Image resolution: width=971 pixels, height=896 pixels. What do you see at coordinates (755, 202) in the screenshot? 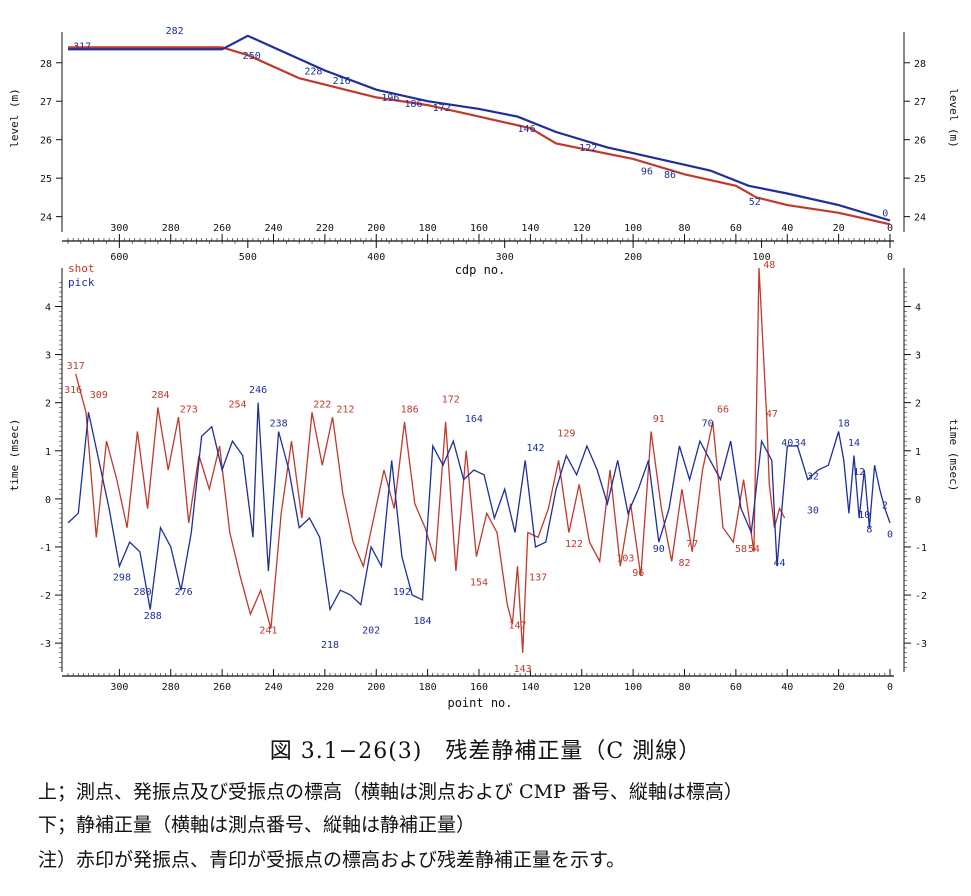
I see `elevation-point-label: 52` at bounding box center [755, 202].